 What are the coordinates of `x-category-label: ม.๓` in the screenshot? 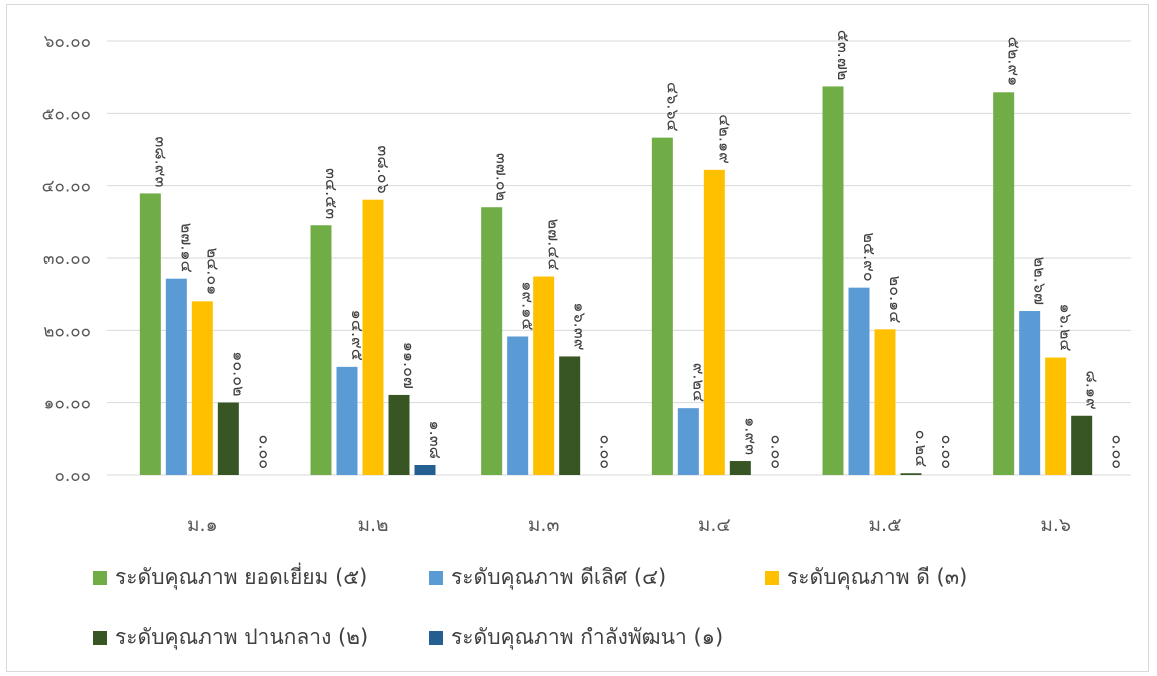 It's located at (544, 525).